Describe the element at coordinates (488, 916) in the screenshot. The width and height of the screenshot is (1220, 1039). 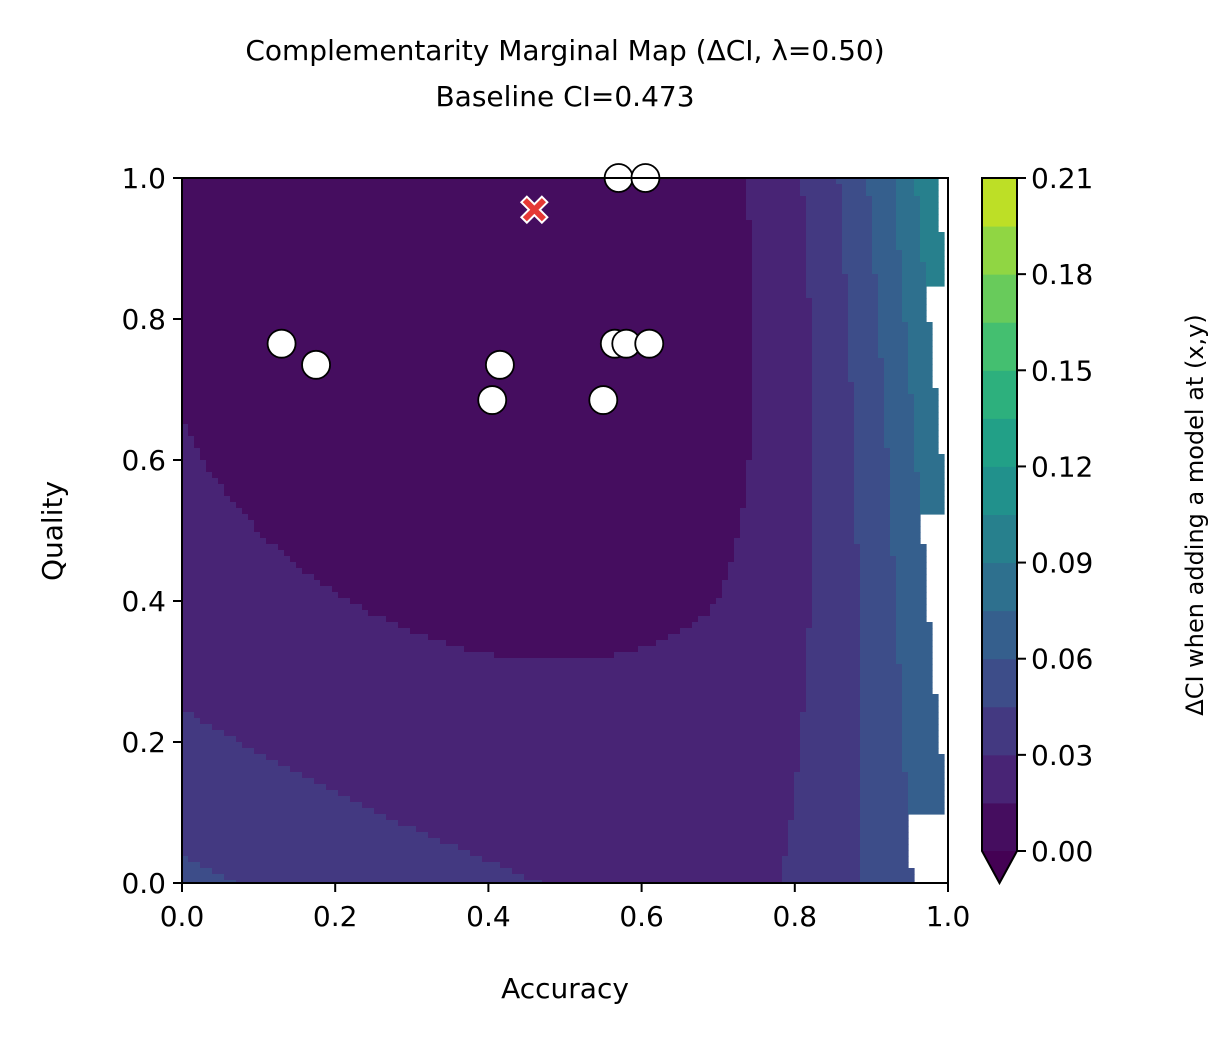
I see `x-tick-label: 0.4` at that location.